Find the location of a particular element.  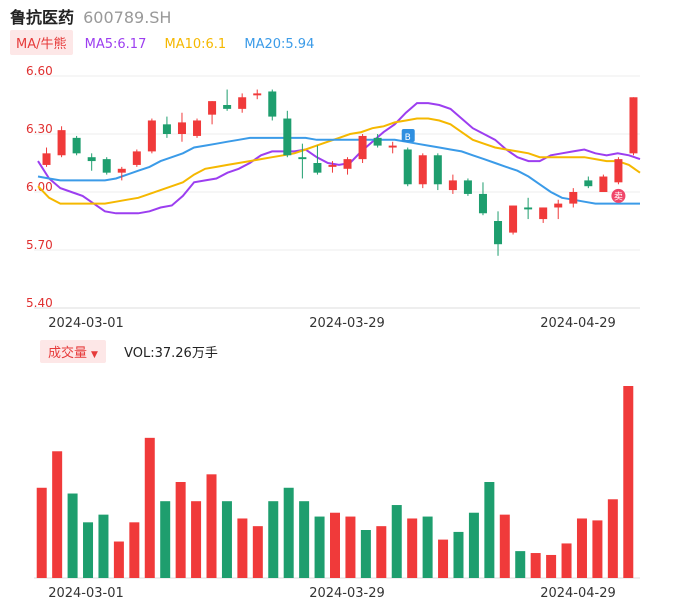

y-tick-label: 6.60 is located at coordinates (39, 71).